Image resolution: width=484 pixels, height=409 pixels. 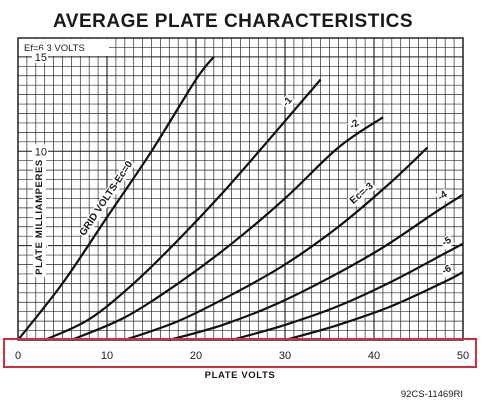 I want to click on y-tick-label: 10, so click(x=41, y=152).